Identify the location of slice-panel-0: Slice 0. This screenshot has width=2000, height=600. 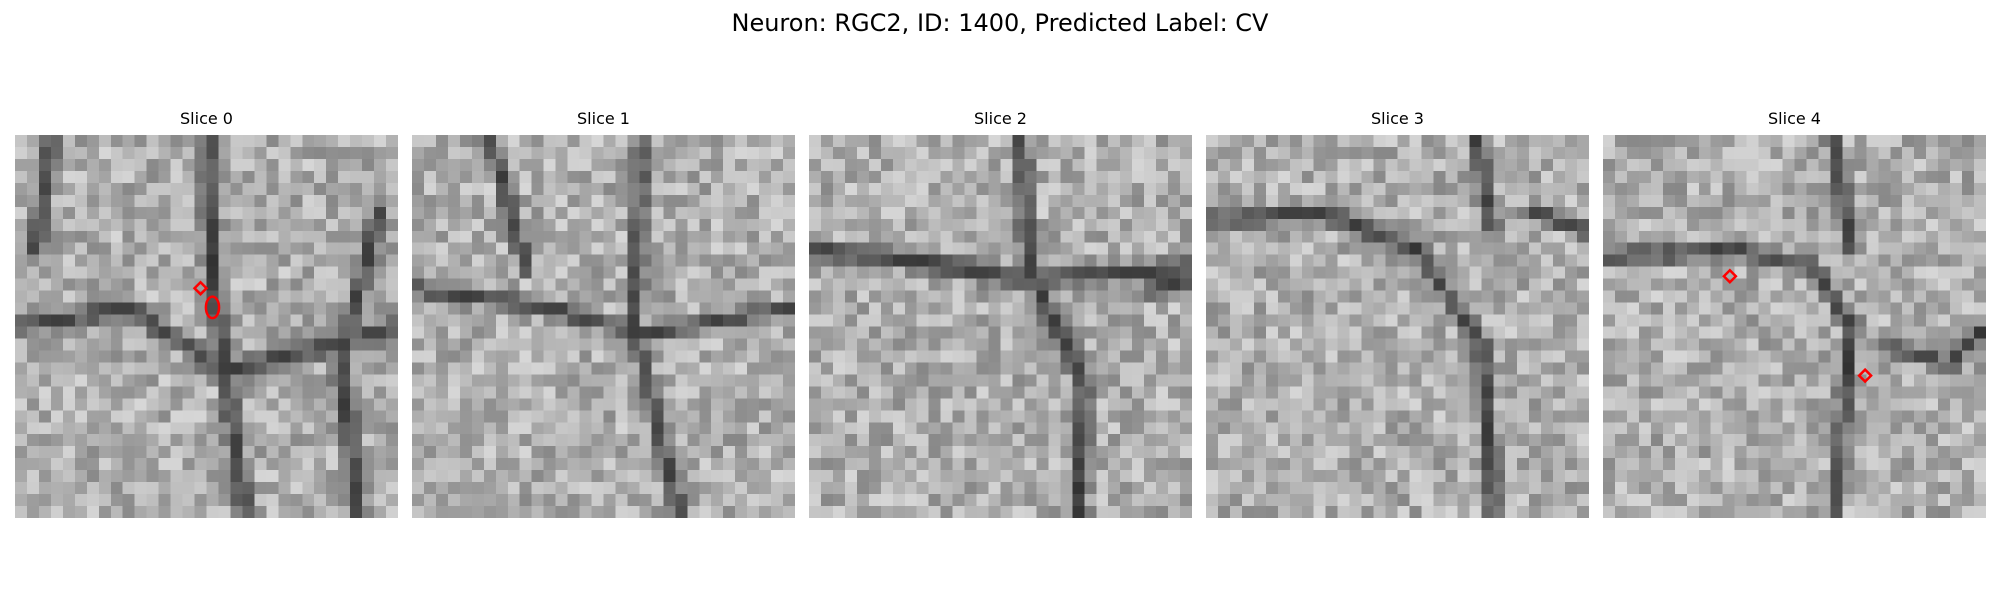
(206, 312).